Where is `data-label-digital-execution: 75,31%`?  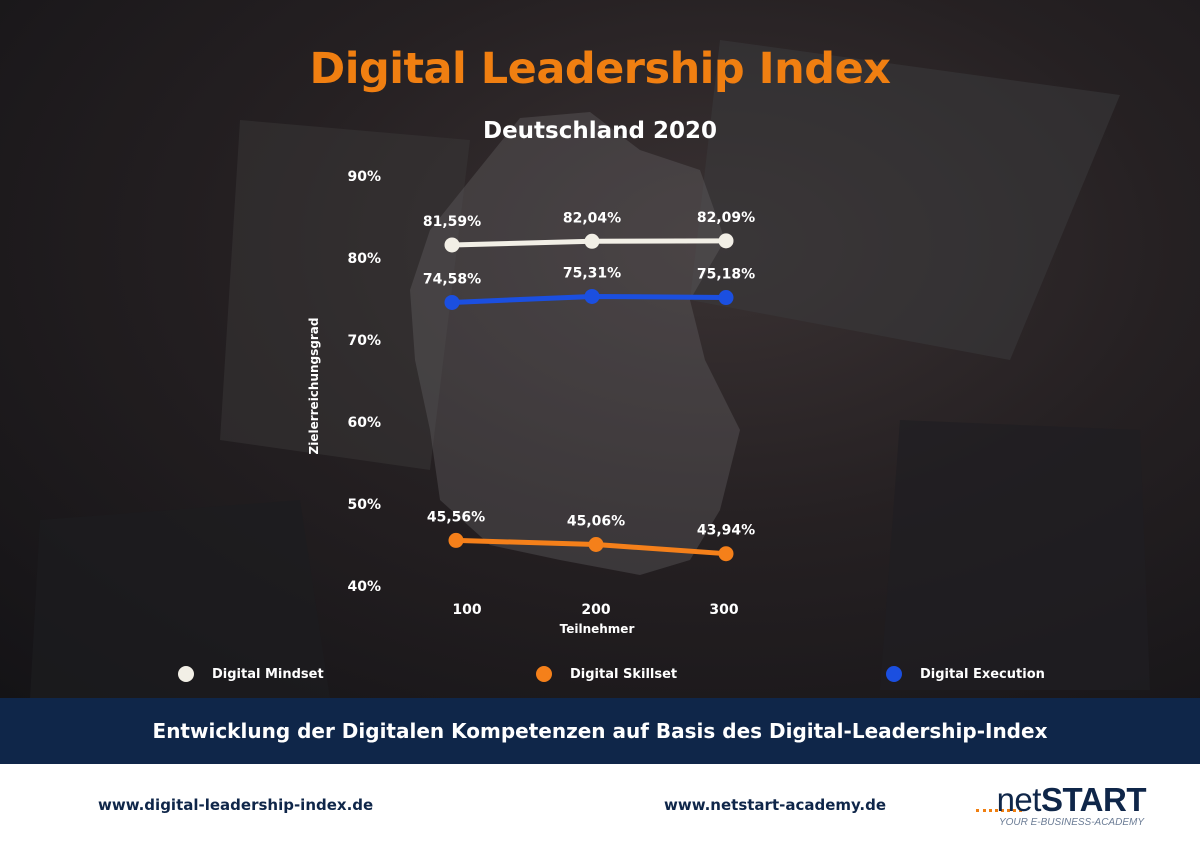
data-label-digital-execution: 75,31% is located at coordinates (592, 273).